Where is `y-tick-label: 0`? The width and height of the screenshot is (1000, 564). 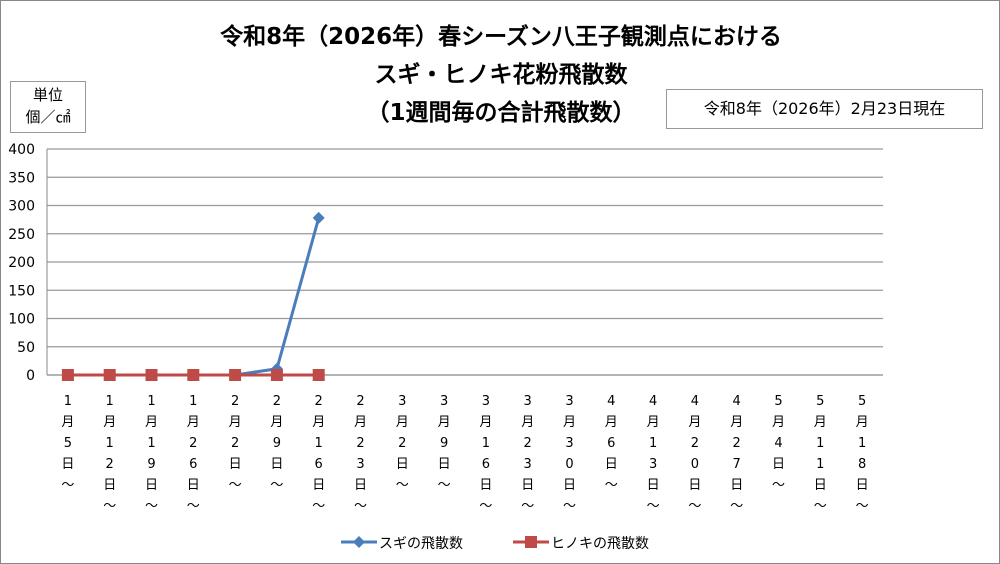
y-tick-label: 0 is located at coordinates (30, 376).